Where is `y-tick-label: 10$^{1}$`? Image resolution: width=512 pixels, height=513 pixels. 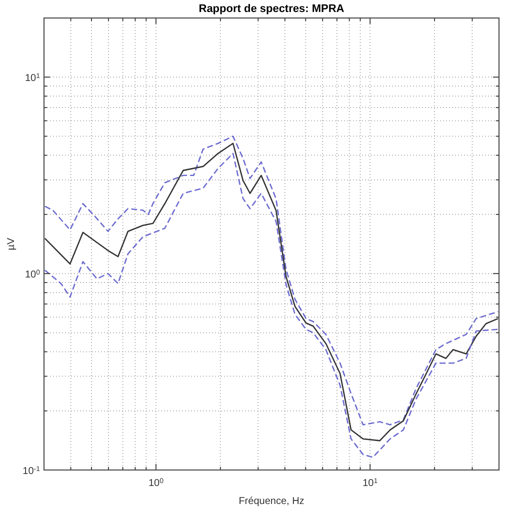 y-tick-label: 10$^{1}$ is located at coordinates (32, 78).